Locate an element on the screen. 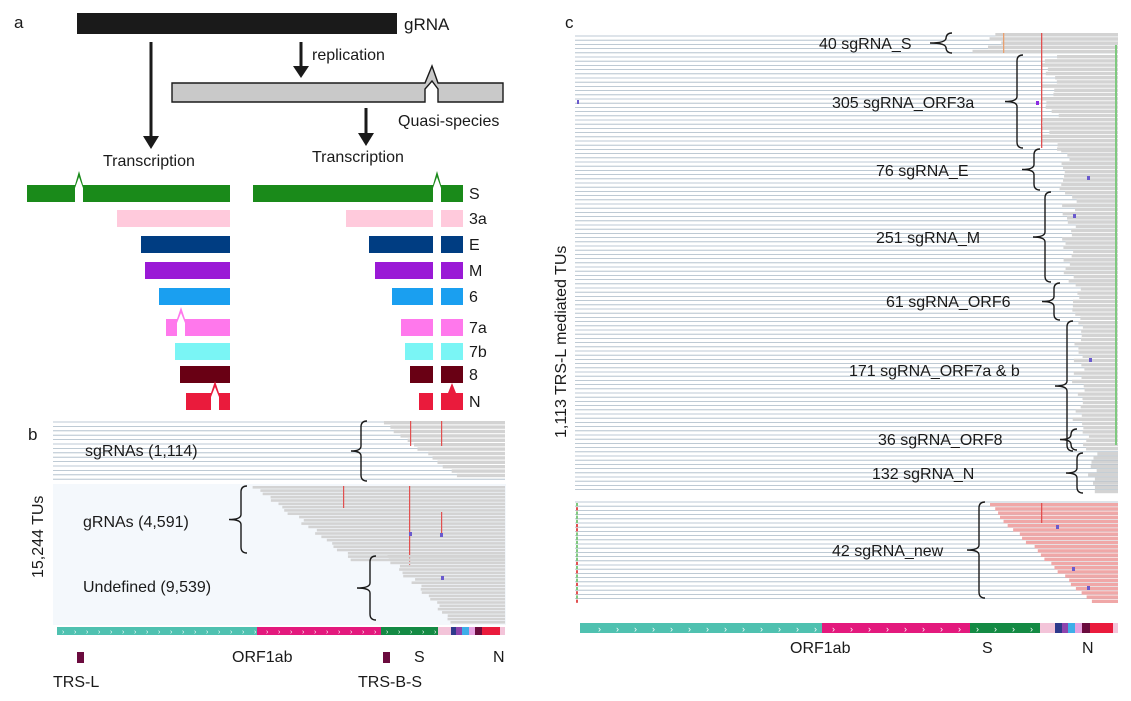  c-genome-label-s: S is located at coordinates (987, 648).